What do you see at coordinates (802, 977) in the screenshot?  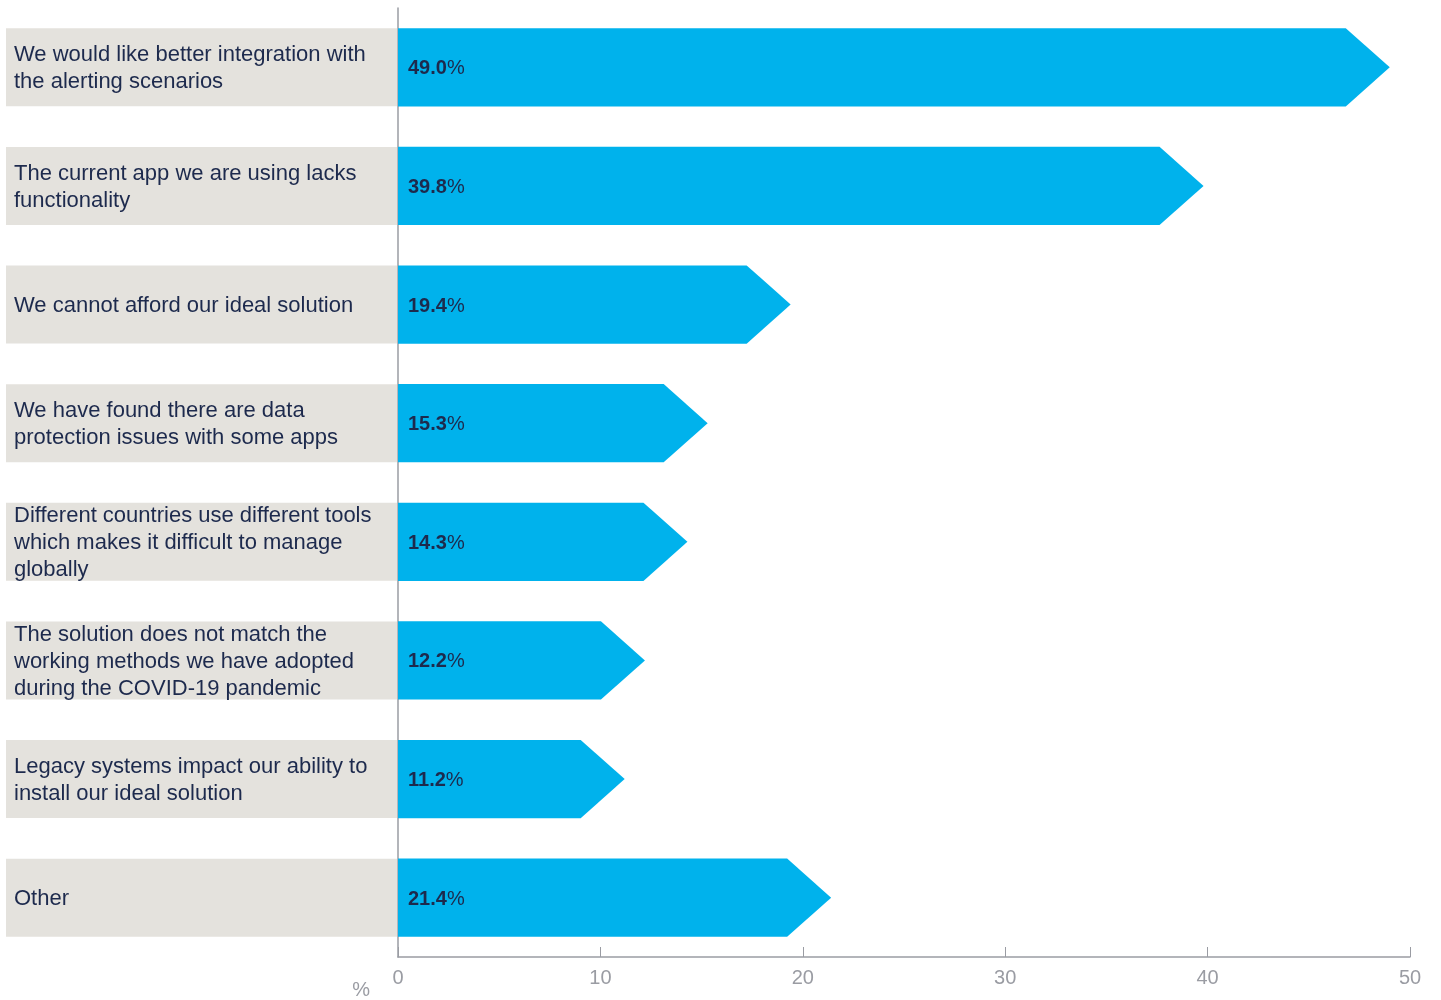 I see `x-tick-label: 20` at bounding box center [802, 977].